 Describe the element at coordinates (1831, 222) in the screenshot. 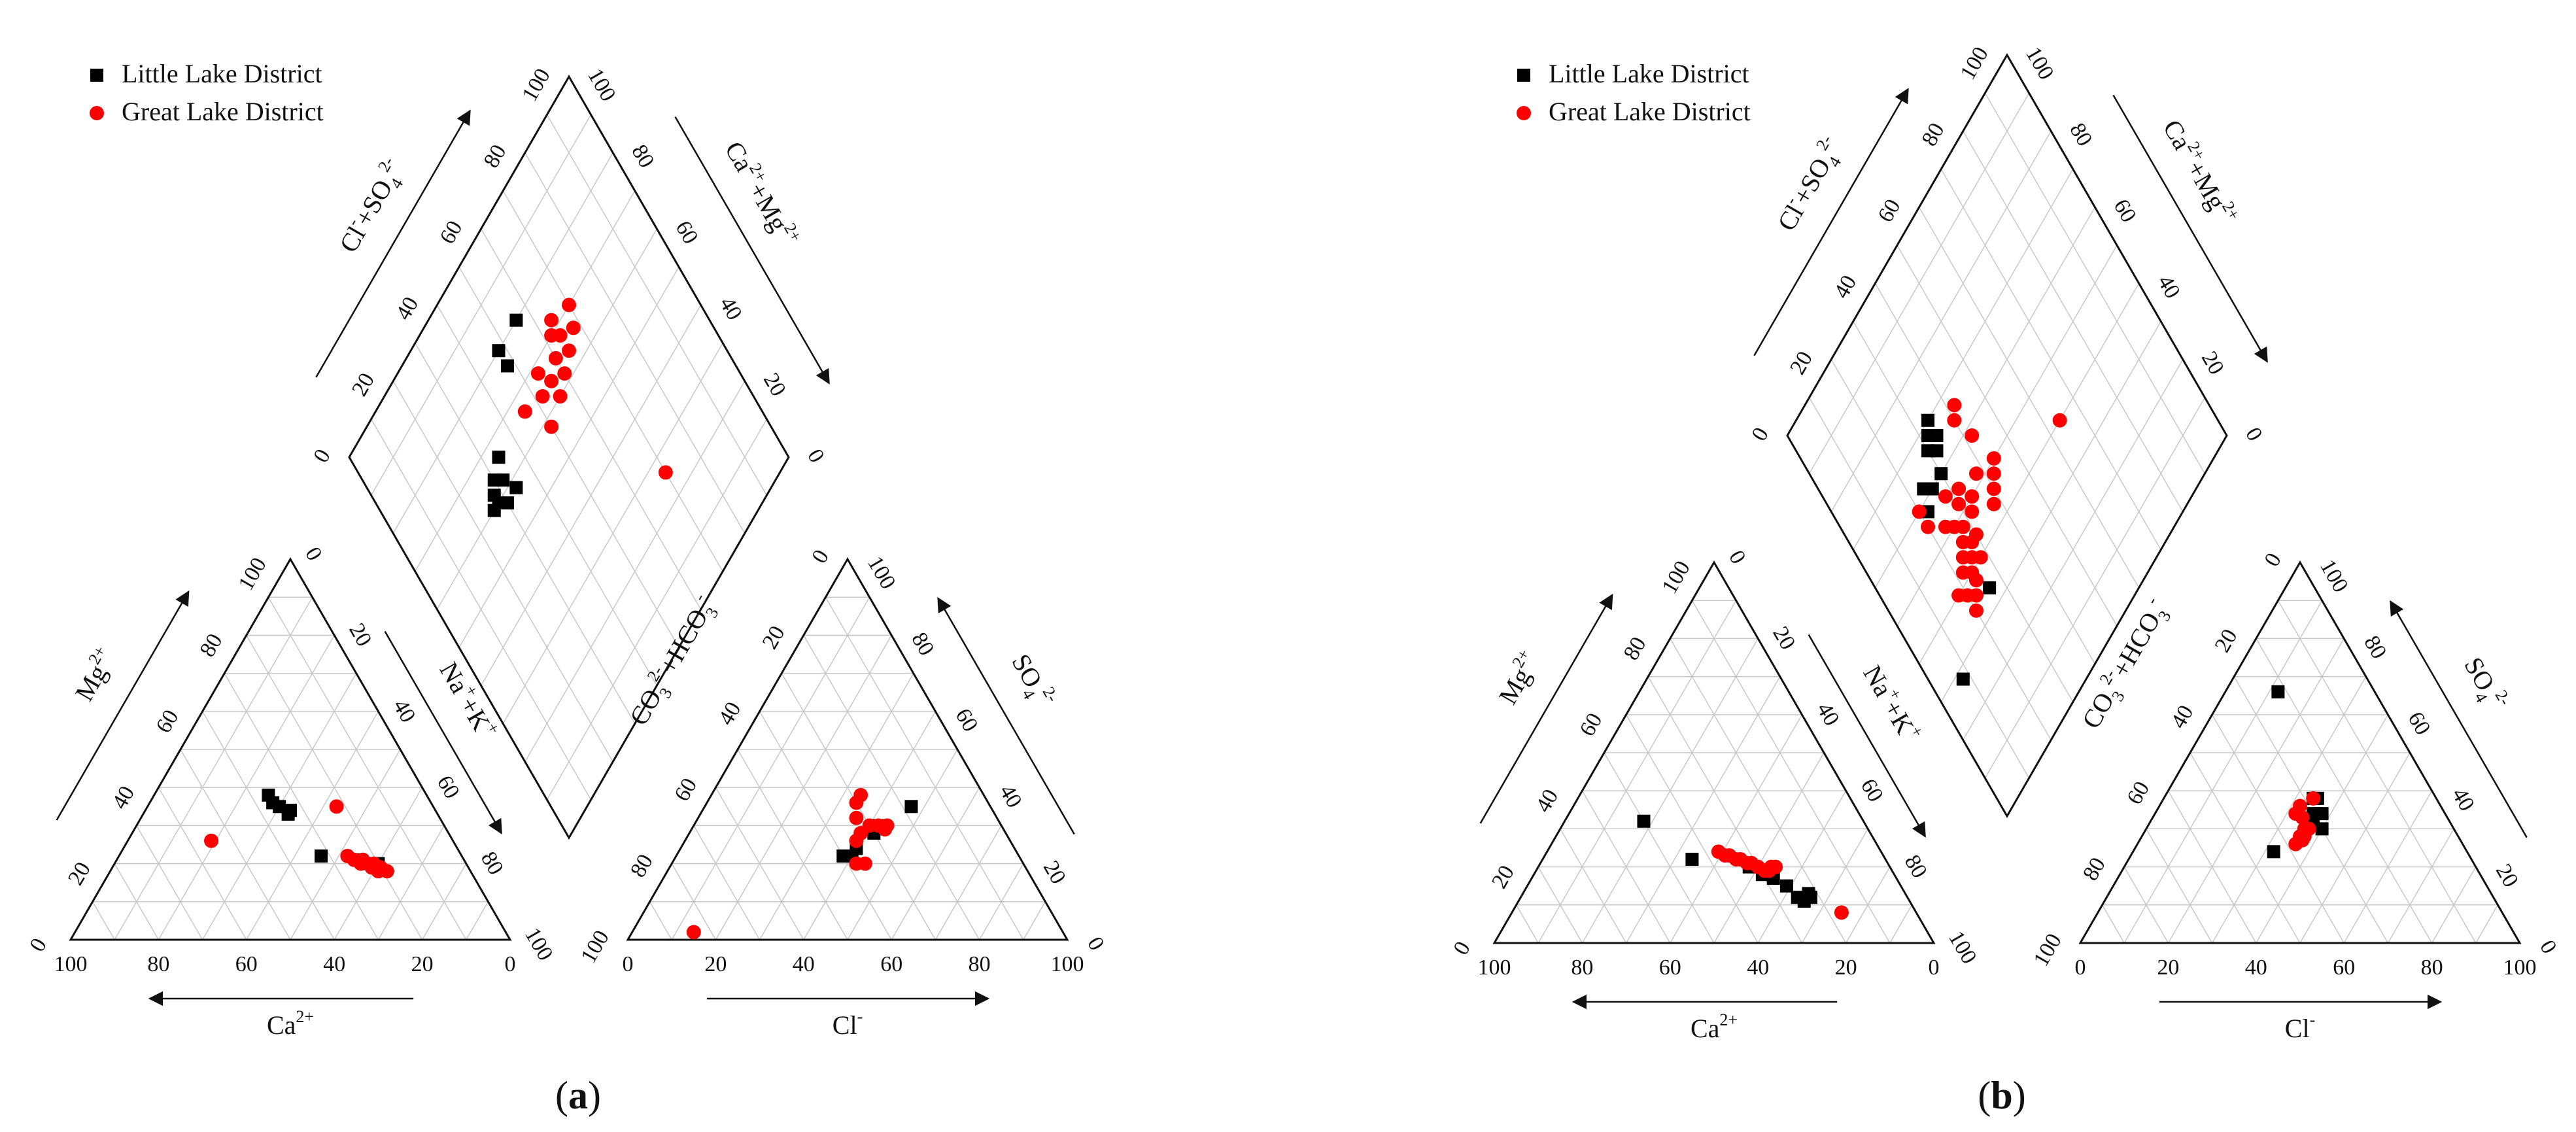

I see `clso4-axis-arrow` at that location.